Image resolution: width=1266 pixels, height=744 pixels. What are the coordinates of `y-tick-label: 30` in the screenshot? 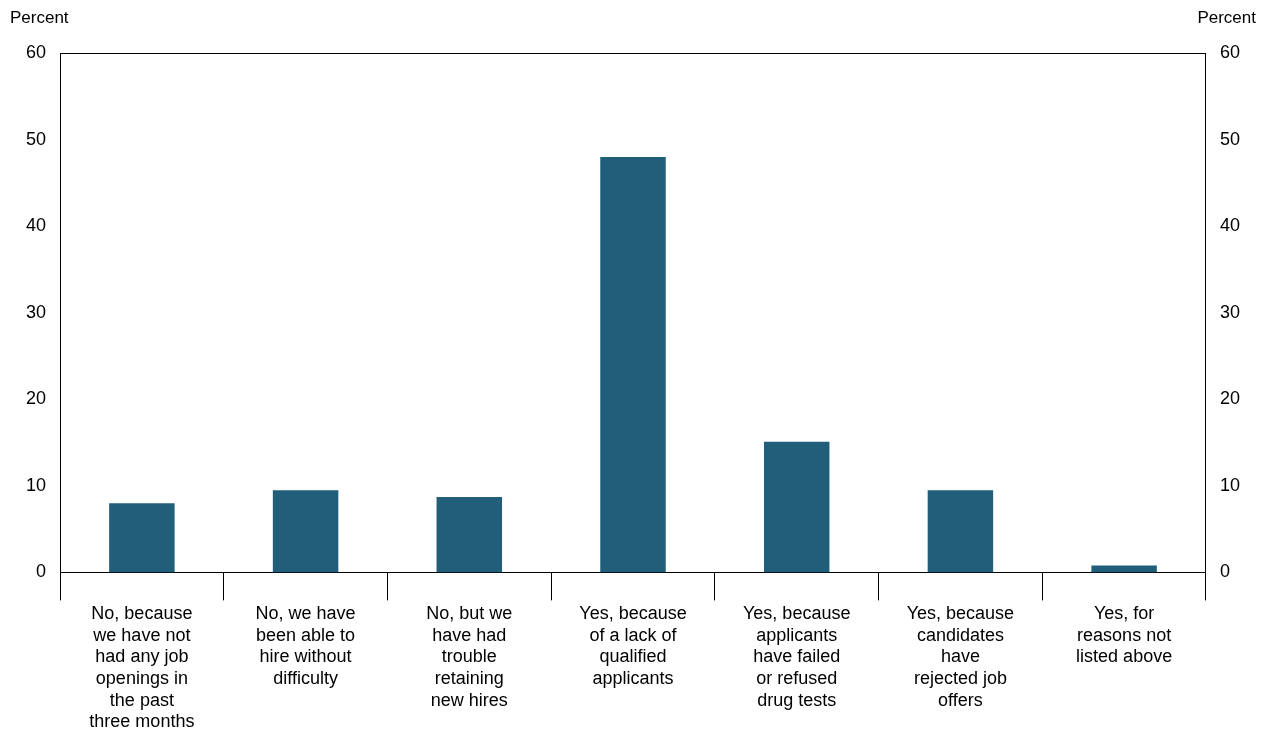 It's located at (36, 311).